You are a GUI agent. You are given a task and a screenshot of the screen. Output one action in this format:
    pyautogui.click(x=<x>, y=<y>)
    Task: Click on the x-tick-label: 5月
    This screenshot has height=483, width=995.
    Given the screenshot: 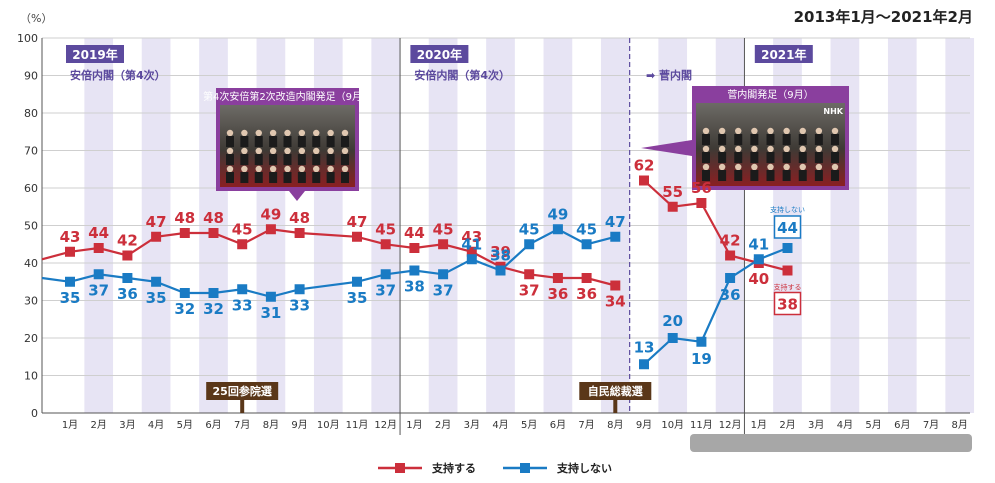 What is the action you would take?
    pyautogui.click(x=873, y=425)
    